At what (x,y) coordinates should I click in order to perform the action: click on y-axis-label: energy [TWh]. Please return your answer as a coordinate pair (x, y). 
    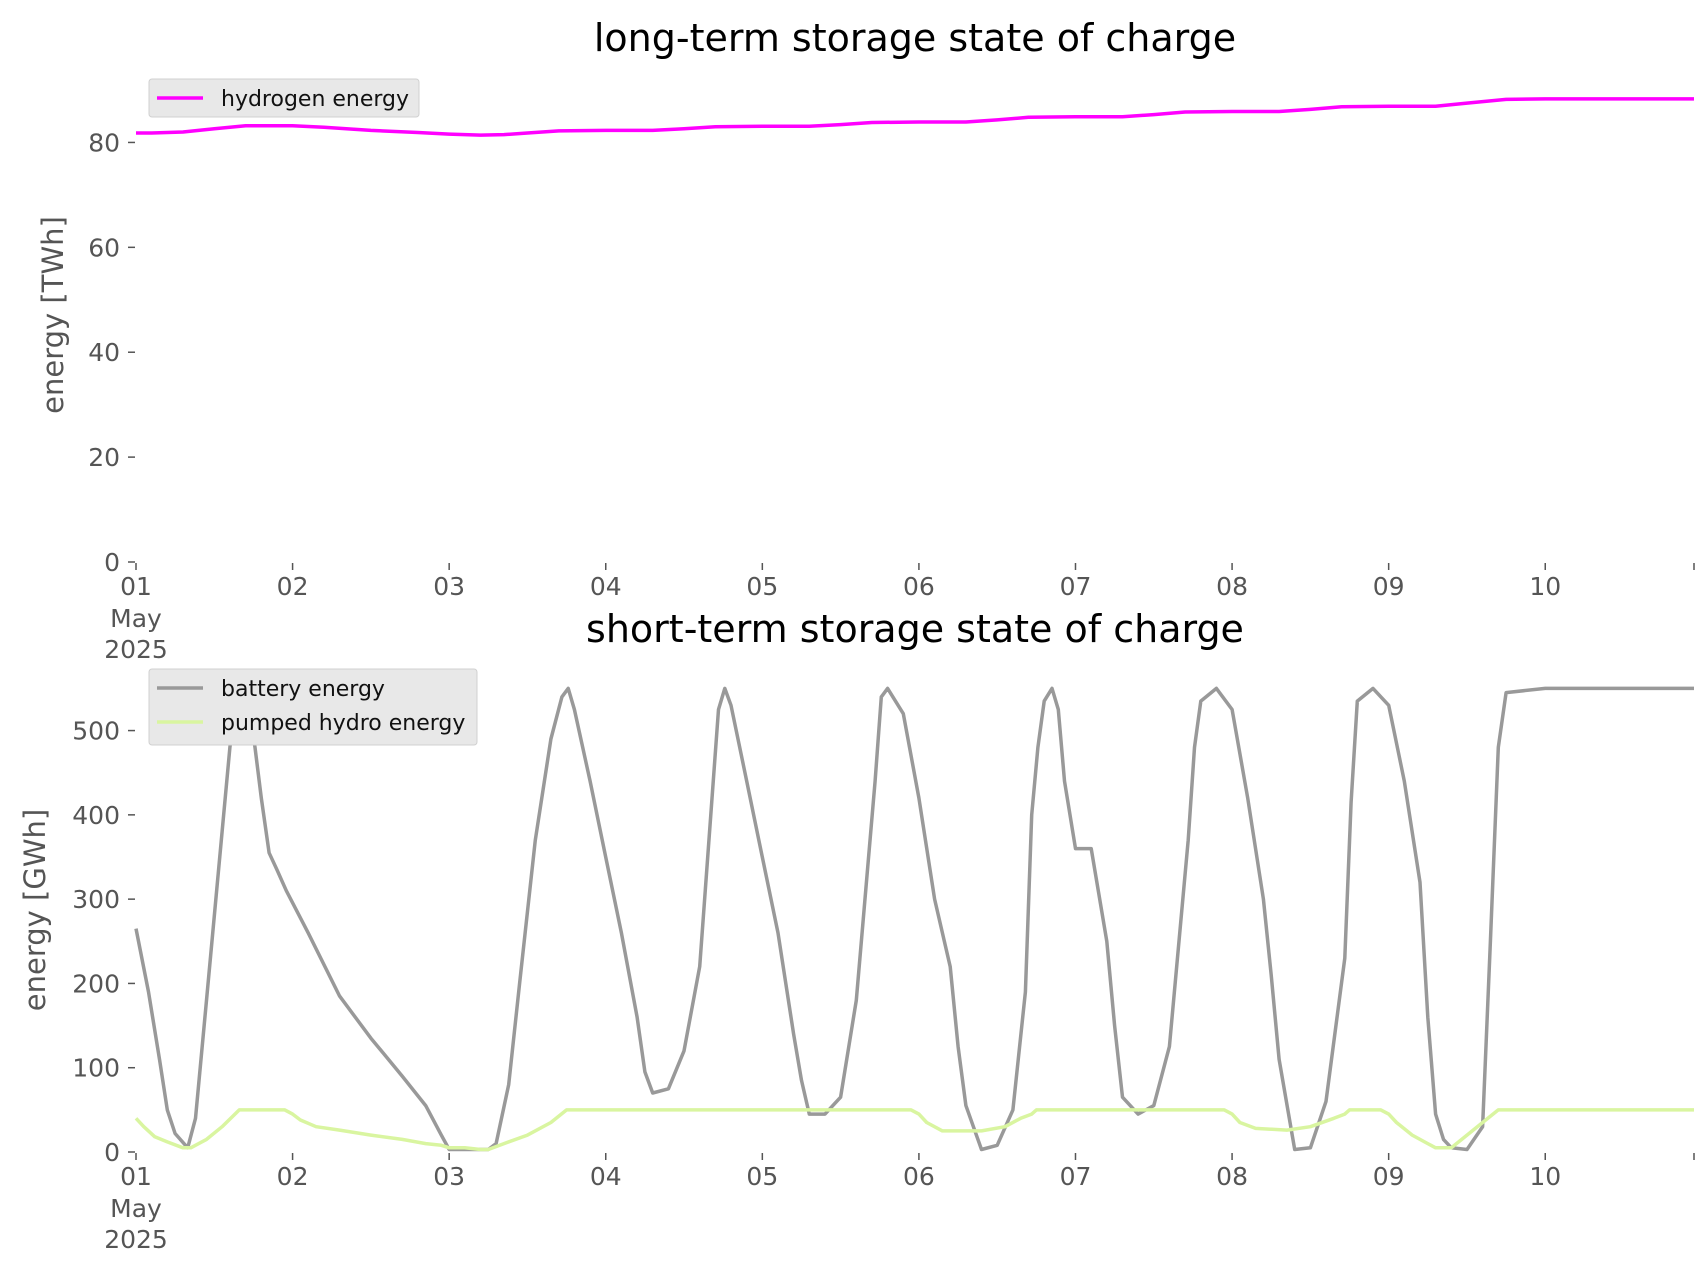
    Looking at the image, I should click on (53, 315).